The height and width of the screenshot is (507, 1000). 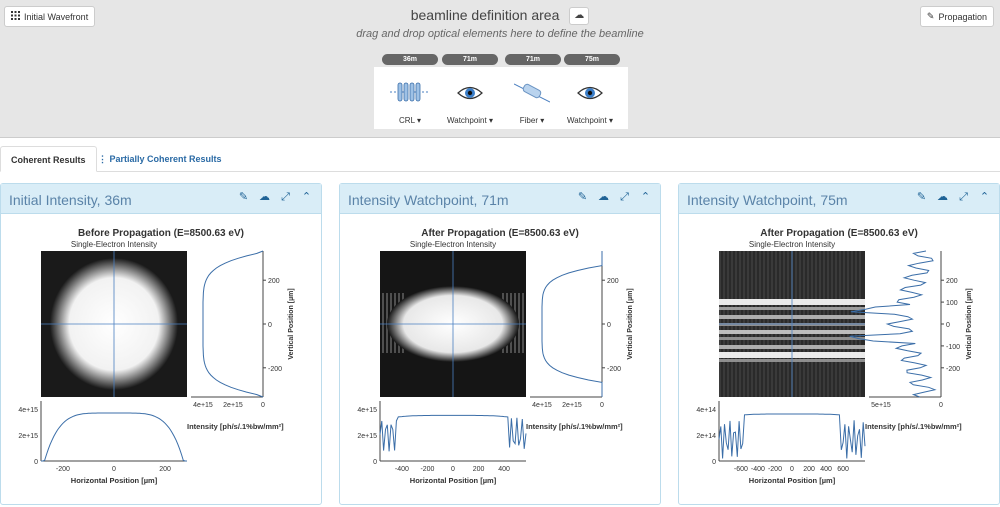 I want to click on panel-title: Intensity Watchpoint, 71m, so click(x=428, y=200).